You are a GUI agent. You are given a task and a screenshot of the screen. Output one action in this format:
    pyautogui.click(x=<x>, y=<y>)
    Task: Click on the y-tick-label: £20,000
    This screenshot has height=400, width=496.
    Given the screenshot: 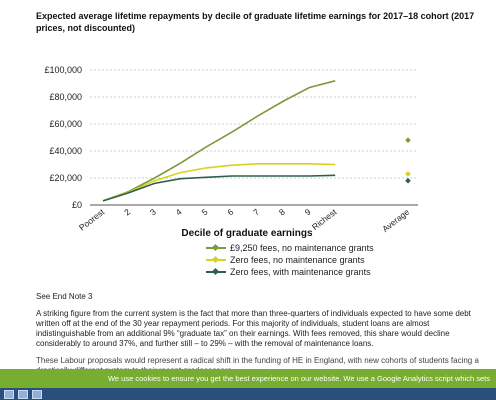 What is the action you would take?
    pyautogui.click(x=65, y=178)
    